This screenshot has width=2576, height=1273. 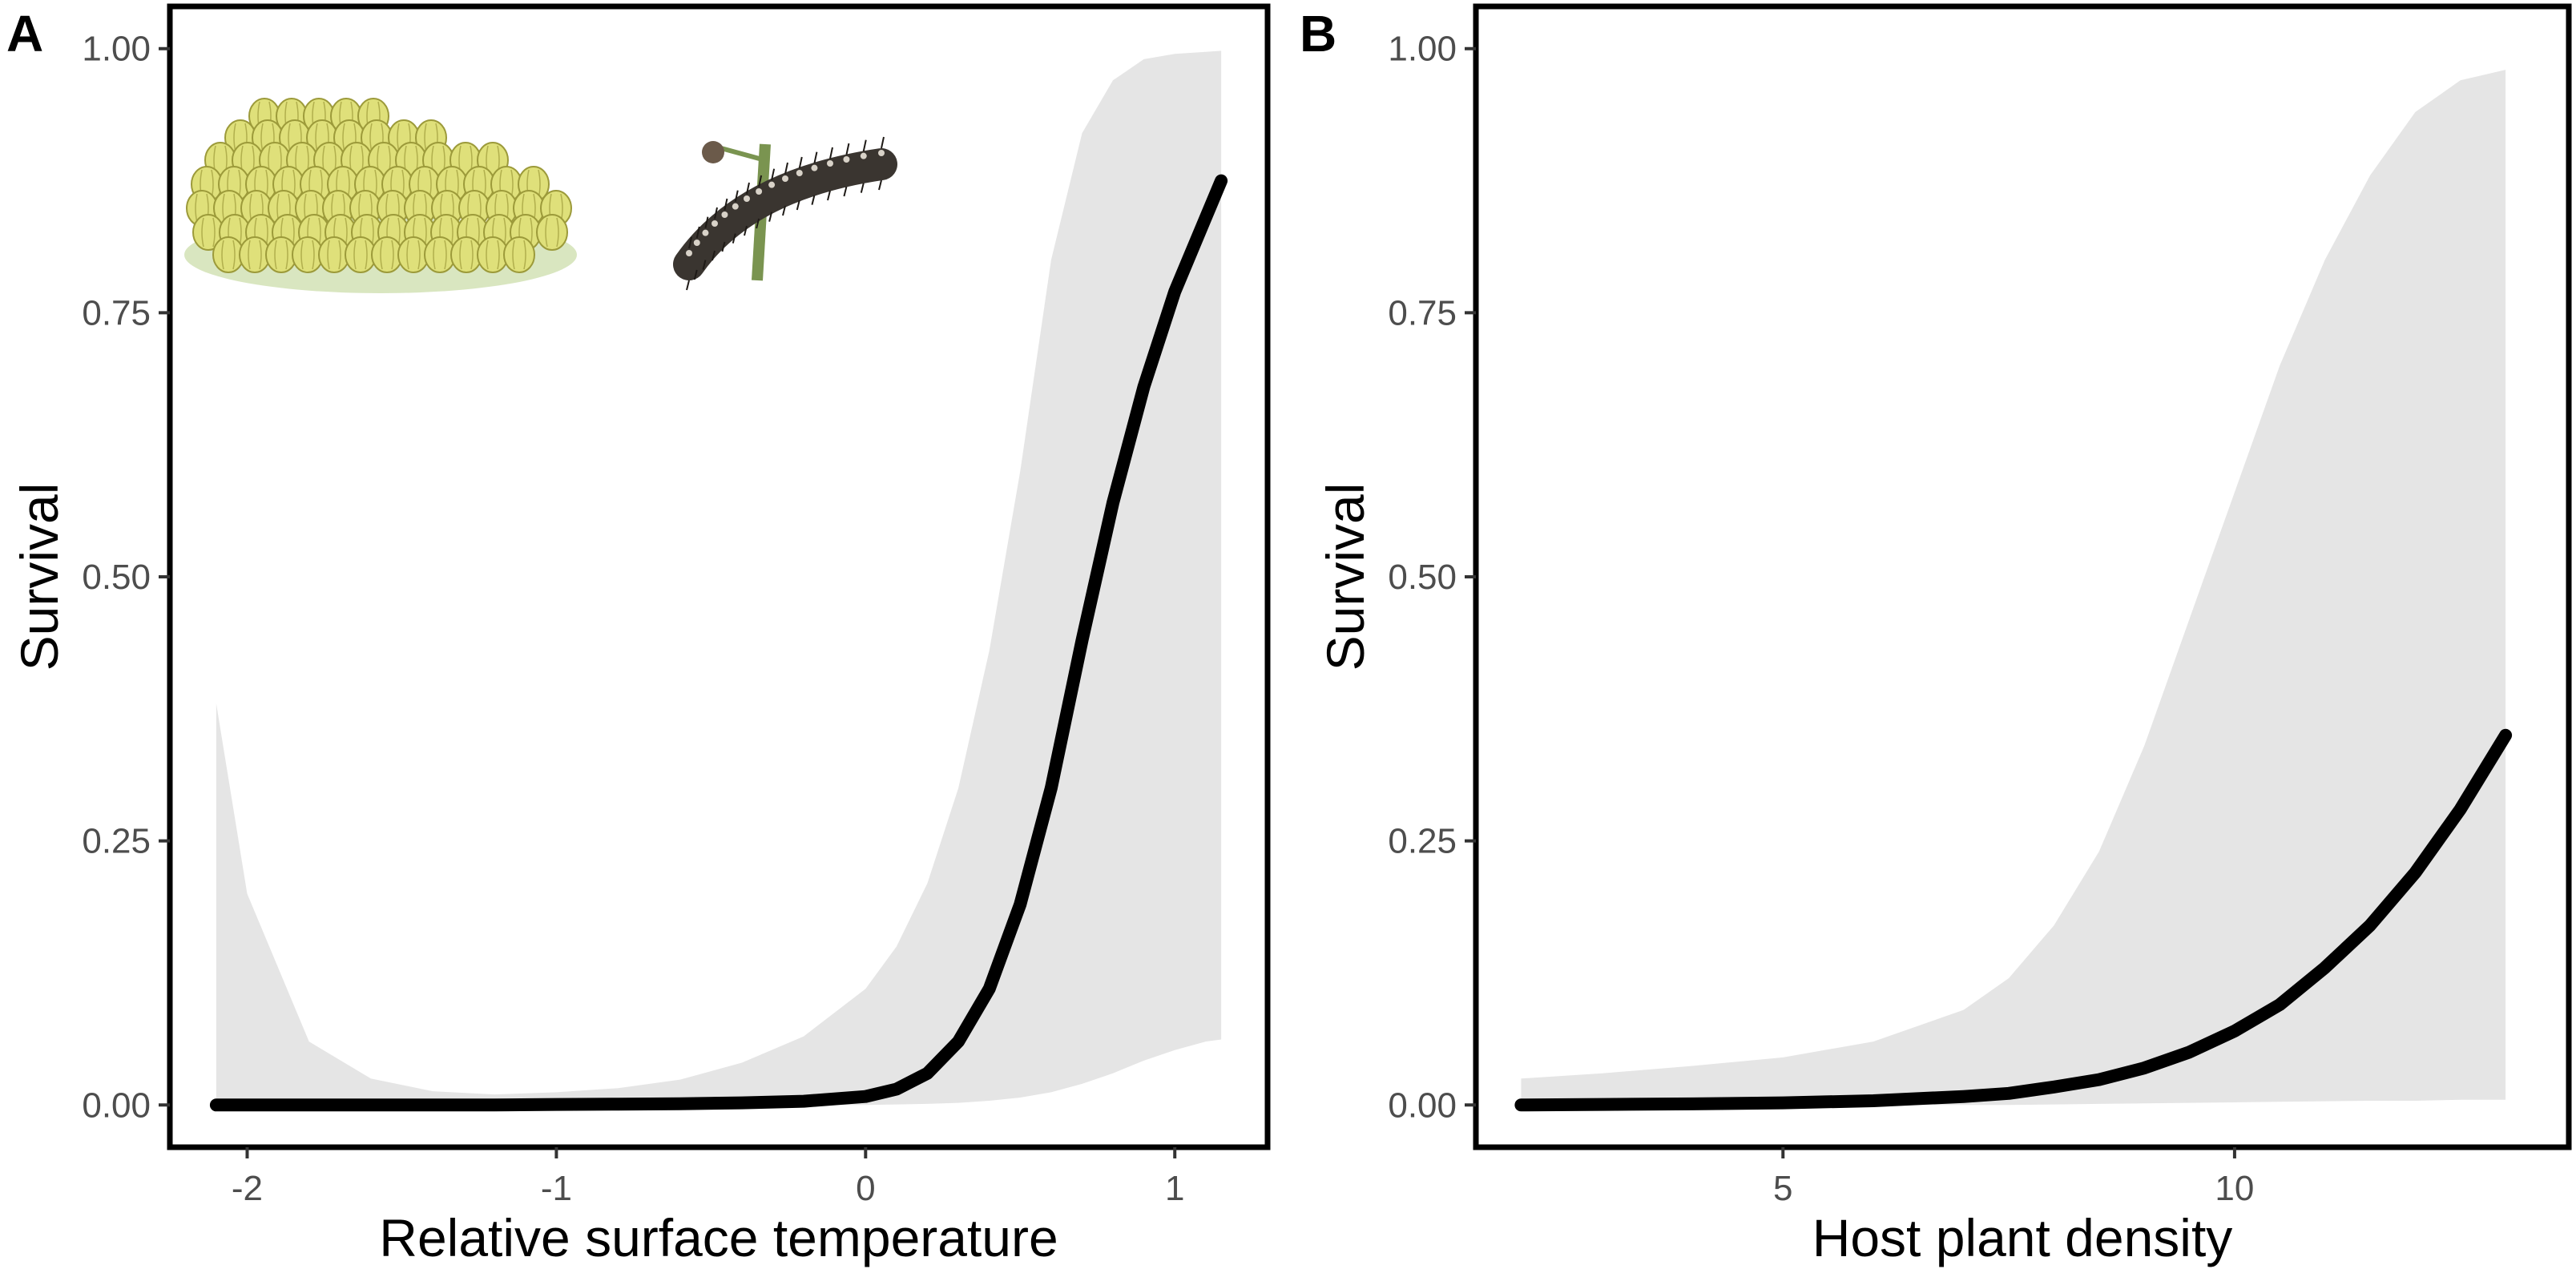 I want to click on x-tick-label: 0, so click(x=865, y=1189).